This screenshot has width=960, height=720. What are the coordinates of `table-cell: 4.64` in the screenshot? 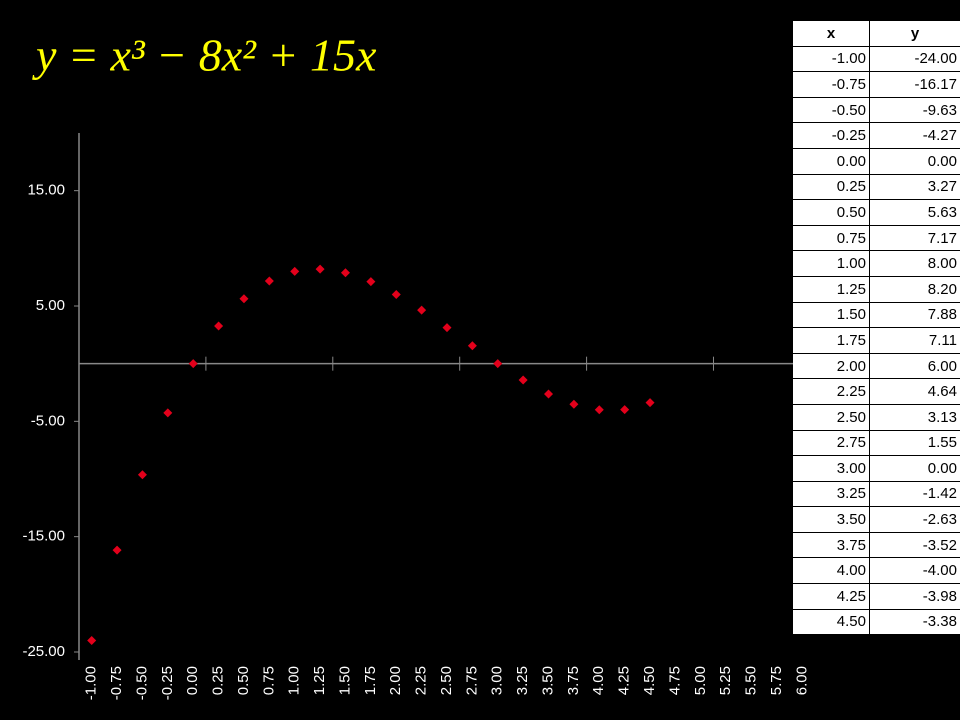 It's located at (914, 391).